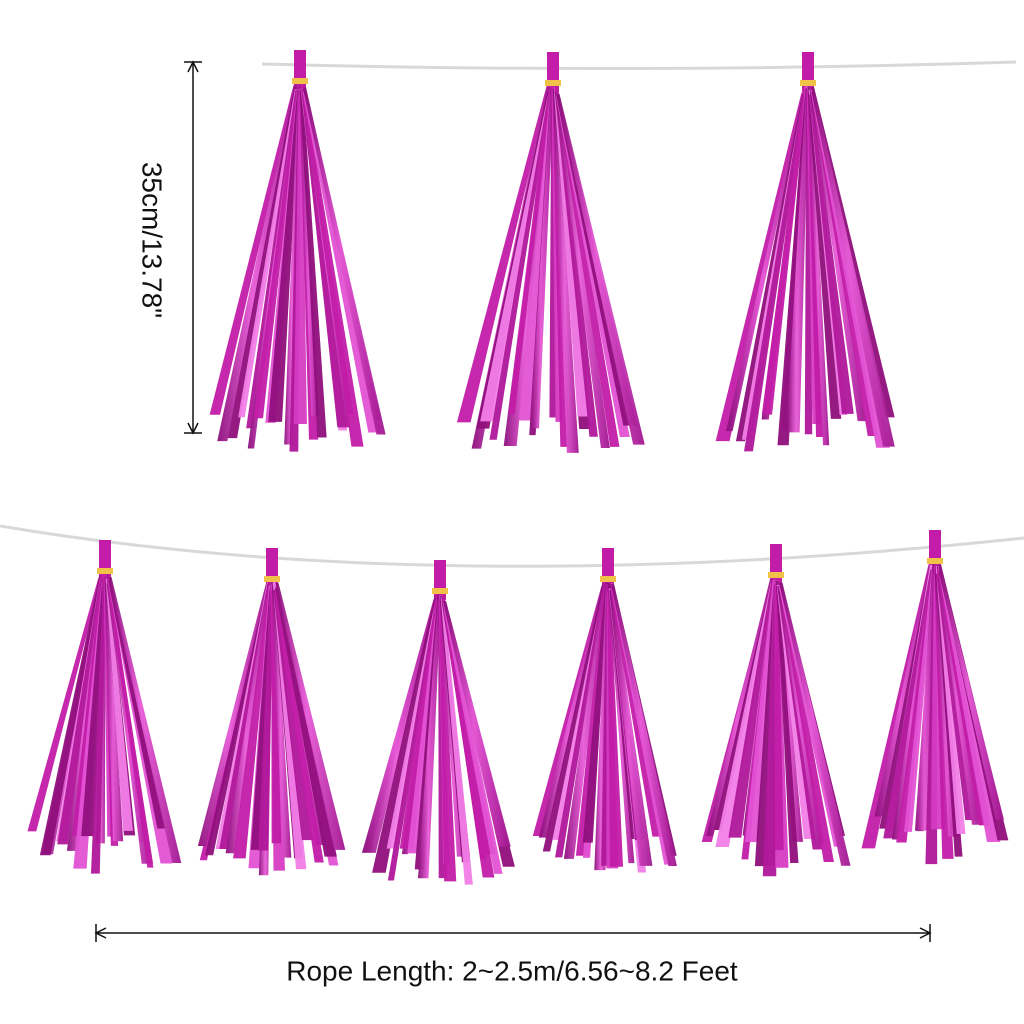 The width and height of the screenshot is (1024, 1024). Describe the element at coordinates (513, 933) in the screenshot. I see `rope-dimension` at that location.